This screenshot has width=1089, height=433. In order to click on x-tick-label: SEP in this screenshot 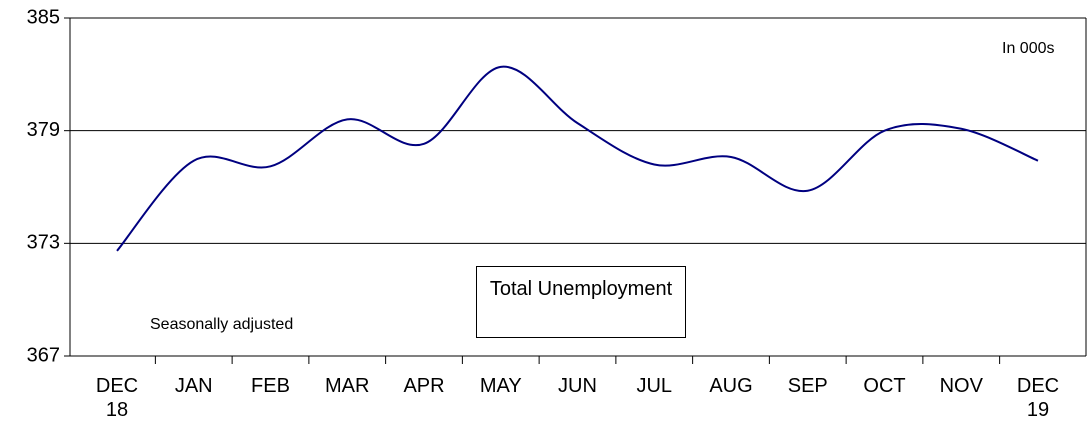, I will do `click(807, 386)`.